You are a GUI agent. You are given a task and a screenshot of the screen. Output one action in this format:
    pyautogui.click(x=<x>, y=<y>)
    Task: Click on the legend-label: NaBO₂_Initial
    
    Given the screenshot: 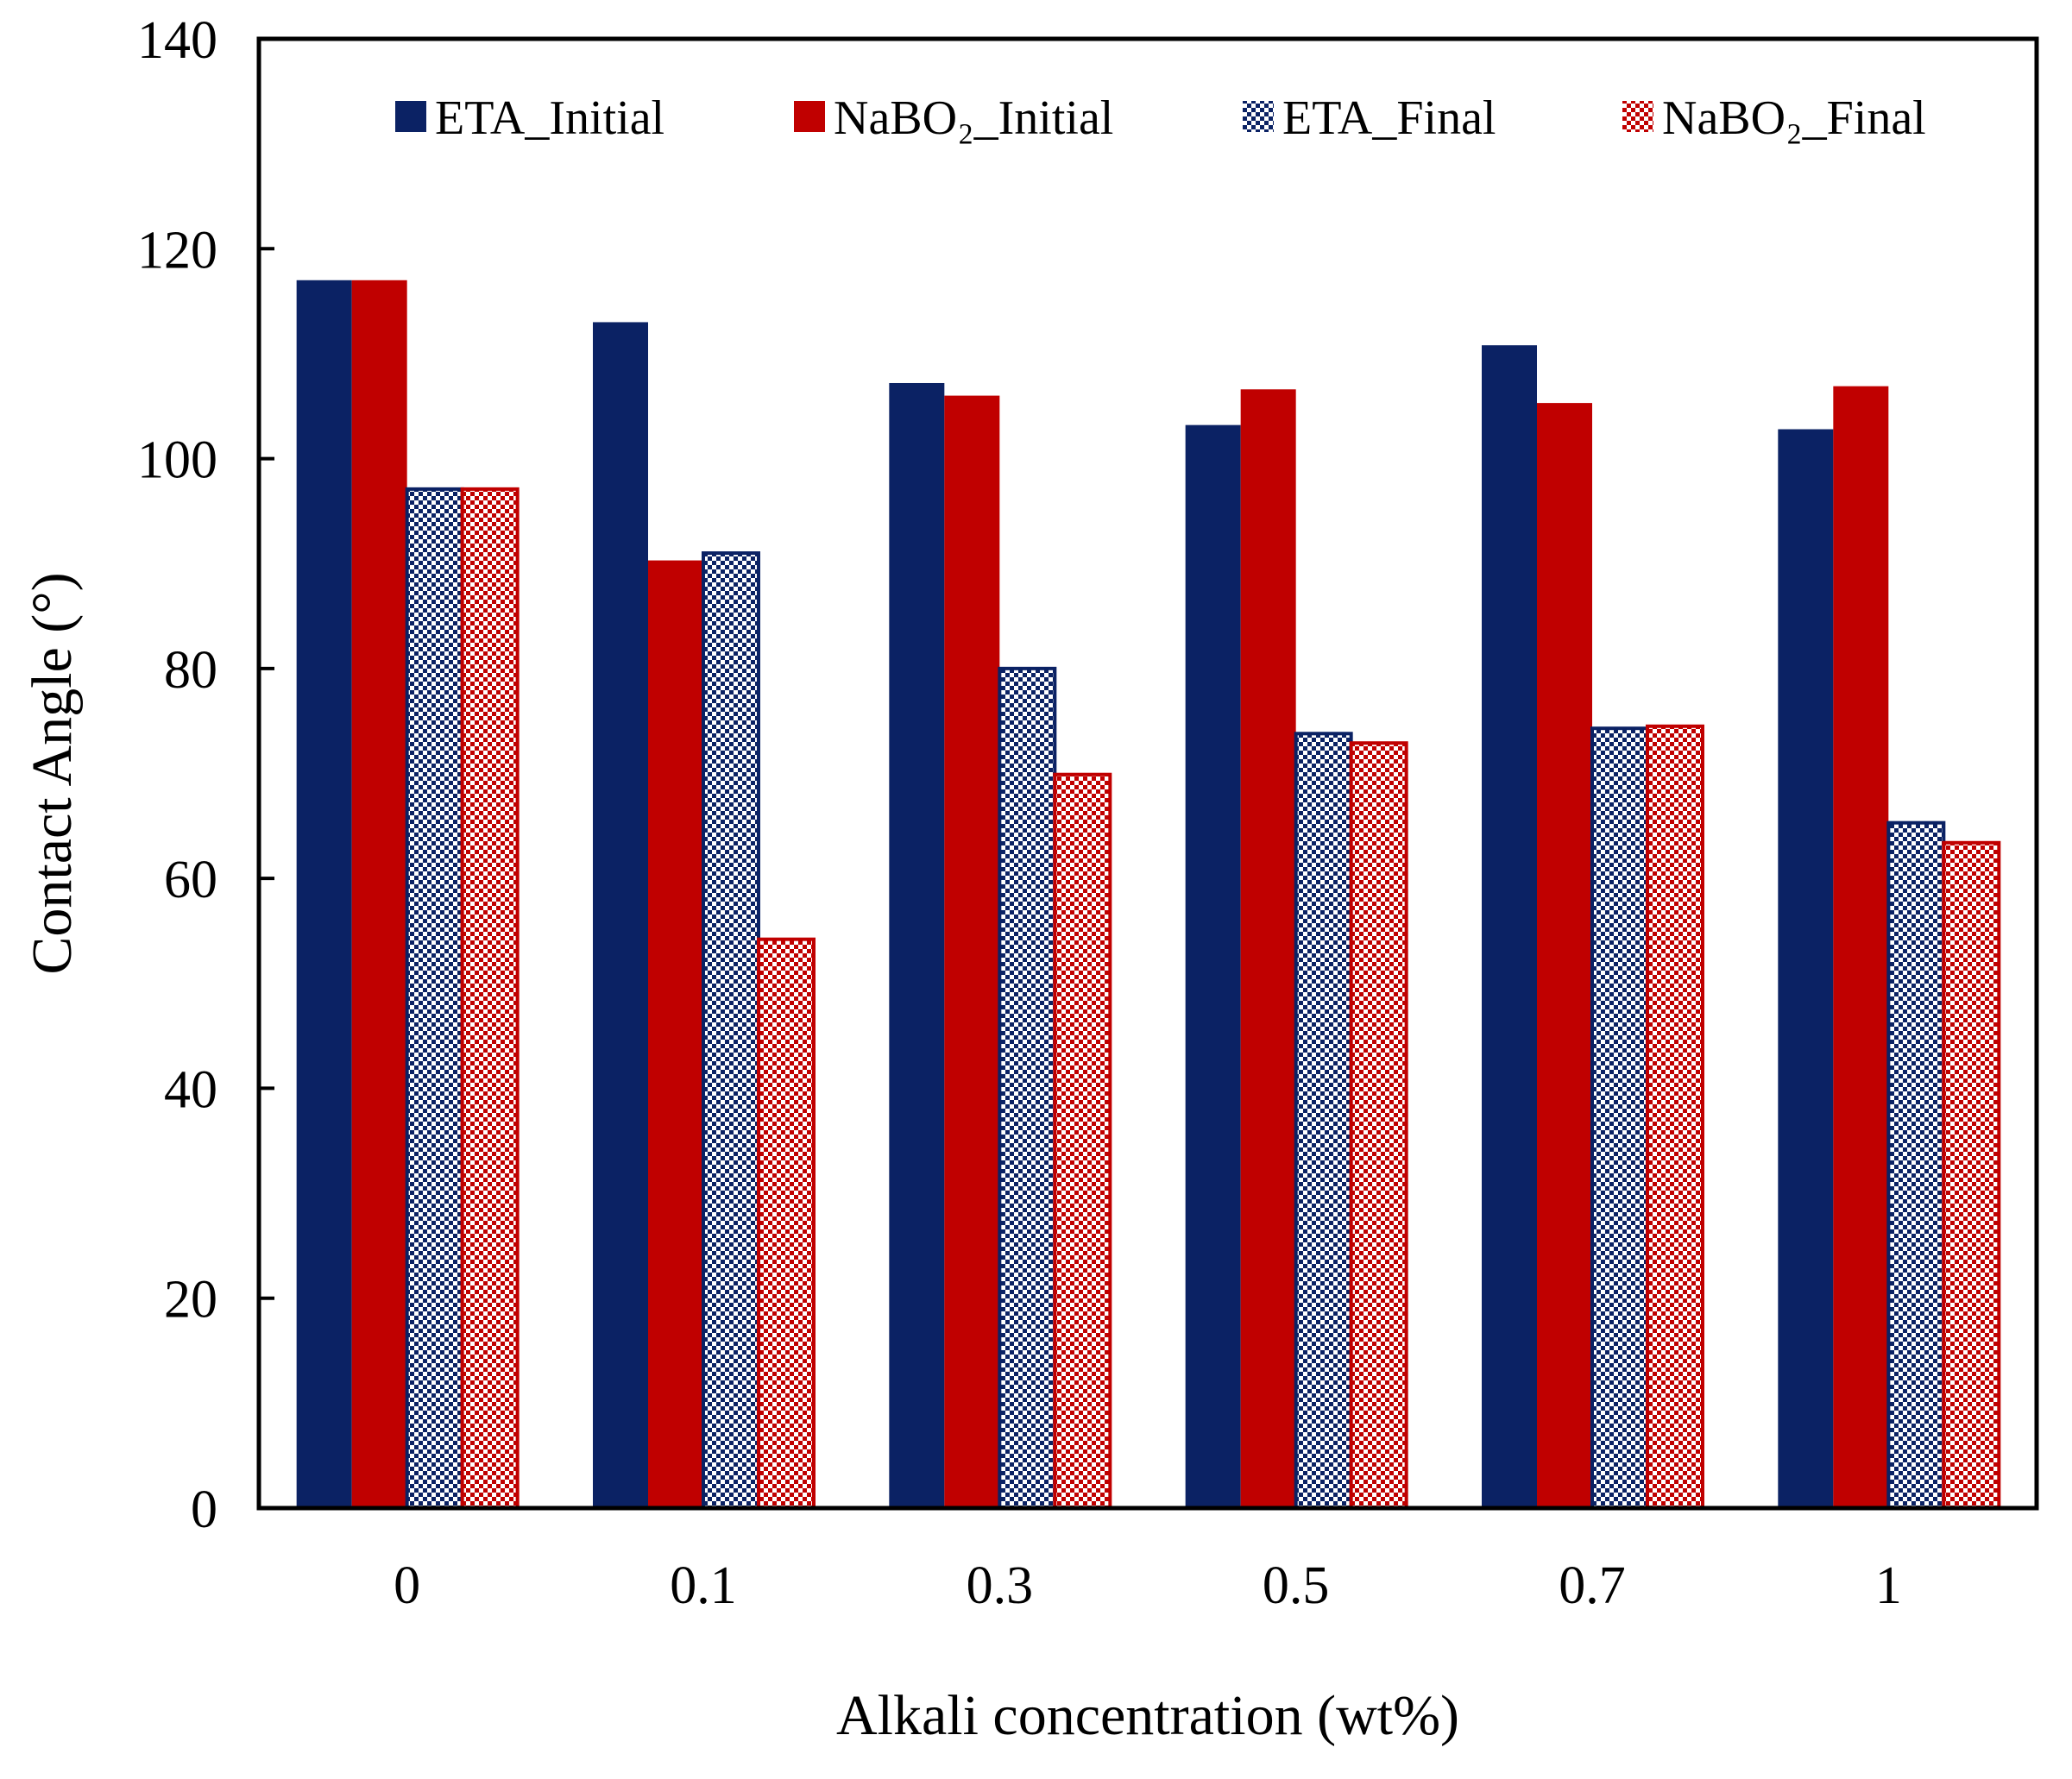 What is the action you would take?
    pyautogui.click(x=974, y=118)
    